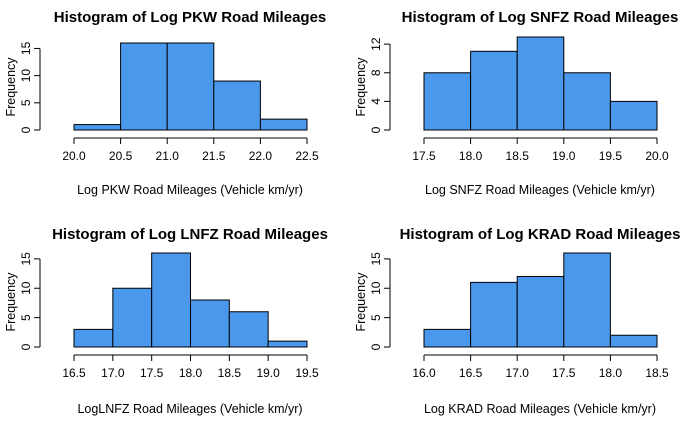 The image size is (700, 432). Describe the element at coordinates (540, 409) in the screenshot. I see `x-axis-label: Log KRAD Road Mileages (Vehicle km/yr)` at that location.